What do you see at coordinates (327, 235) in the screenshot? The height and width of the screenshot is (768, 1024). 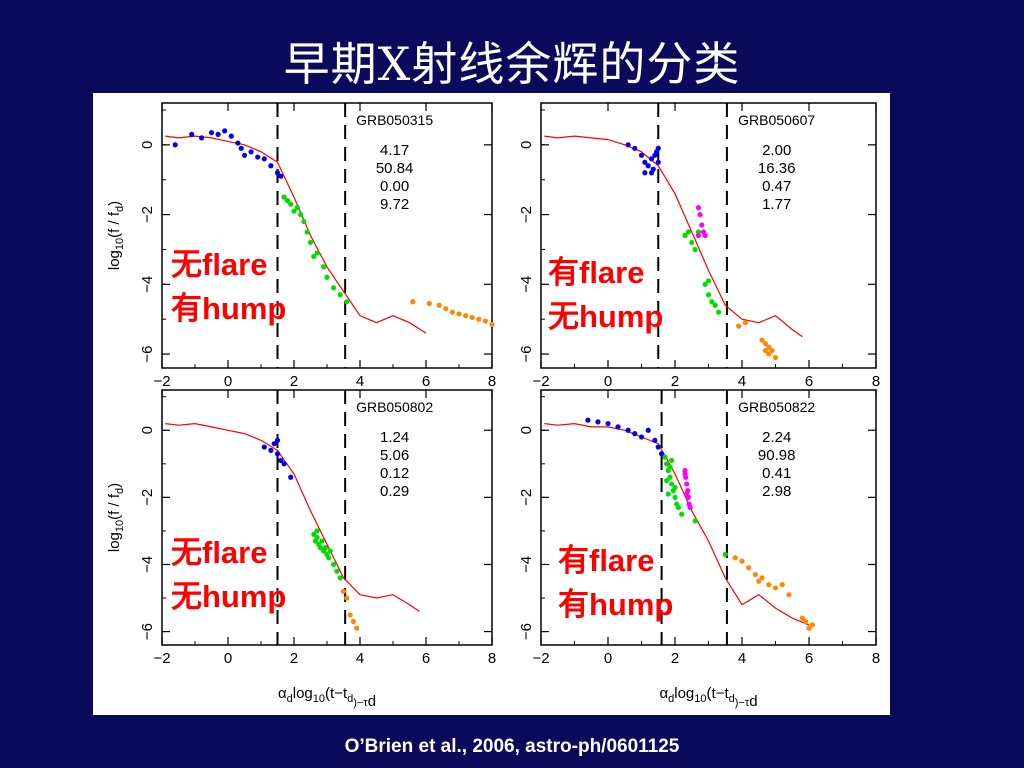 I see `plot-frame` at bounding box center [327, 235].